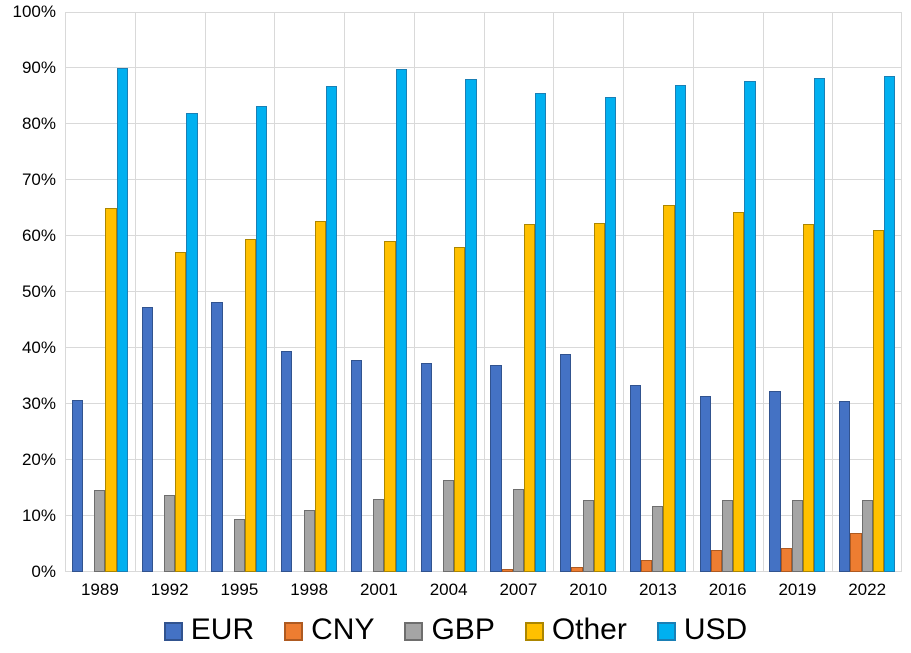 This screenshot has height=653, width=911. What do you see at coordinates (38, 403) in the screenshot?
I see `y-axis-tick-label: 30%` at bounding box center [38, 403].